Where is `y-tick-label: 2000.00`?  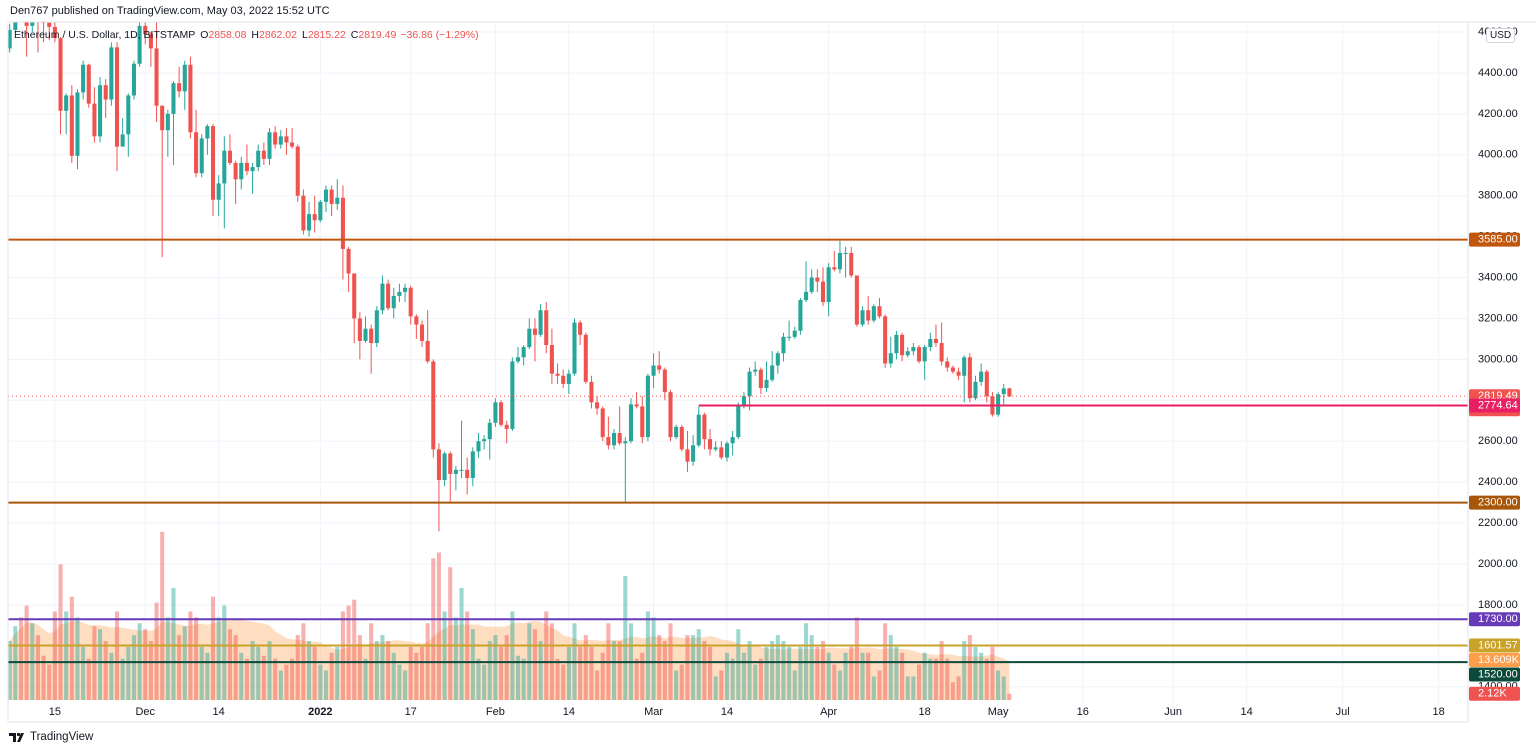
y-tick-label: 2000.00 is located at coordinates (1498, 564).